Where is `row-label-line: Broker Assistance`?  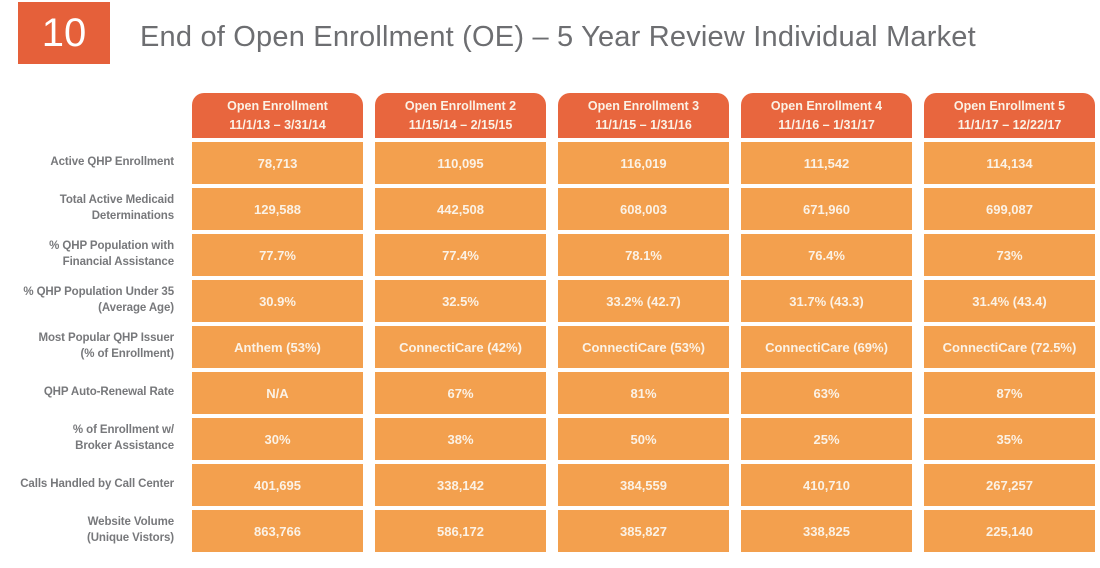
row-label-line: Broker Assistance is located at coordinates (124, 446).